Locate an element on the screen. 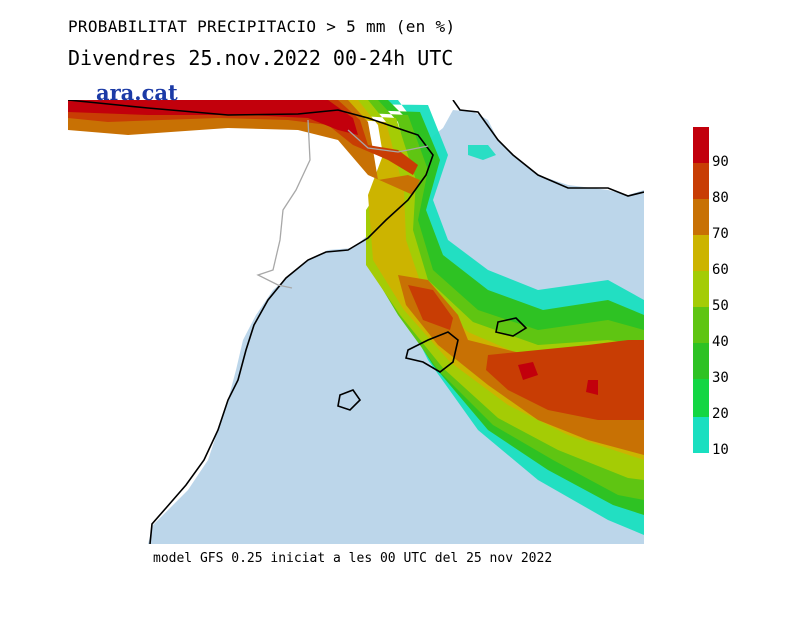  island-ibiza is located at coordinates (349, 400).